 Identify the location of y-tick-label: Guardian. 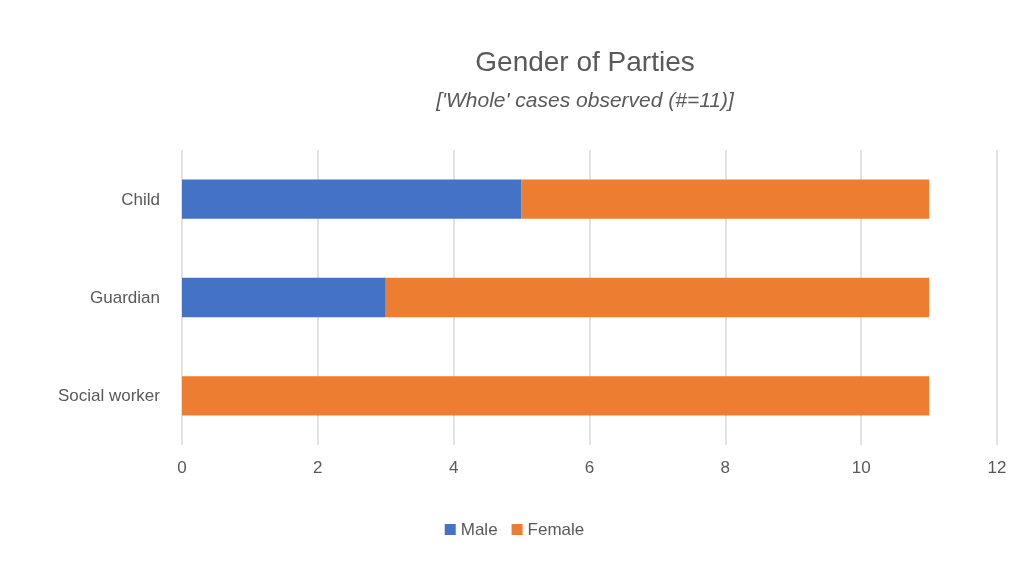
(125, 297).